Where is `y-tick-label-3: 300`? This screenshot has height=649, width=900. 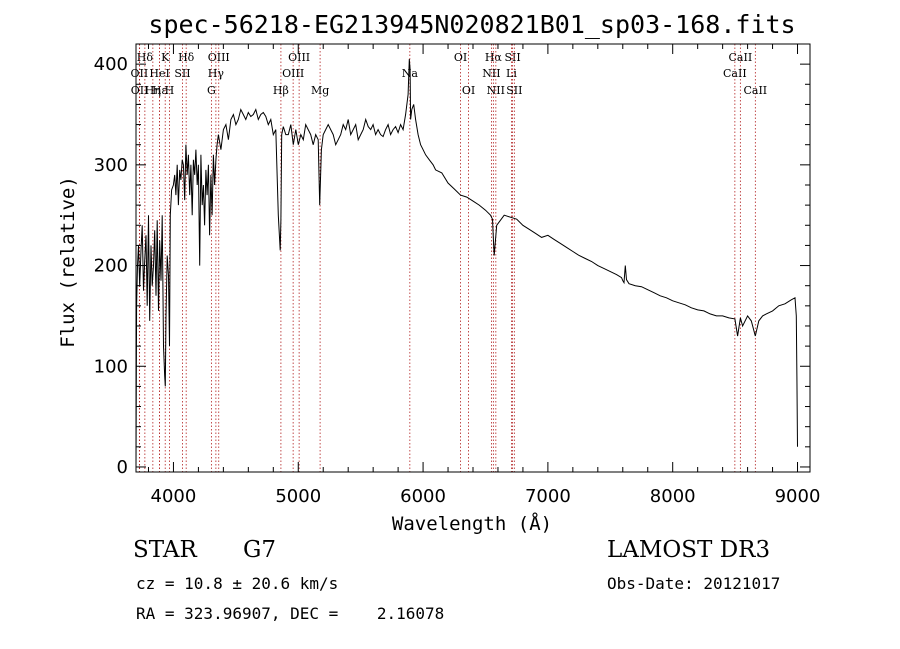 y-tick-label-3: 300 is located at coordinates (111, 165).